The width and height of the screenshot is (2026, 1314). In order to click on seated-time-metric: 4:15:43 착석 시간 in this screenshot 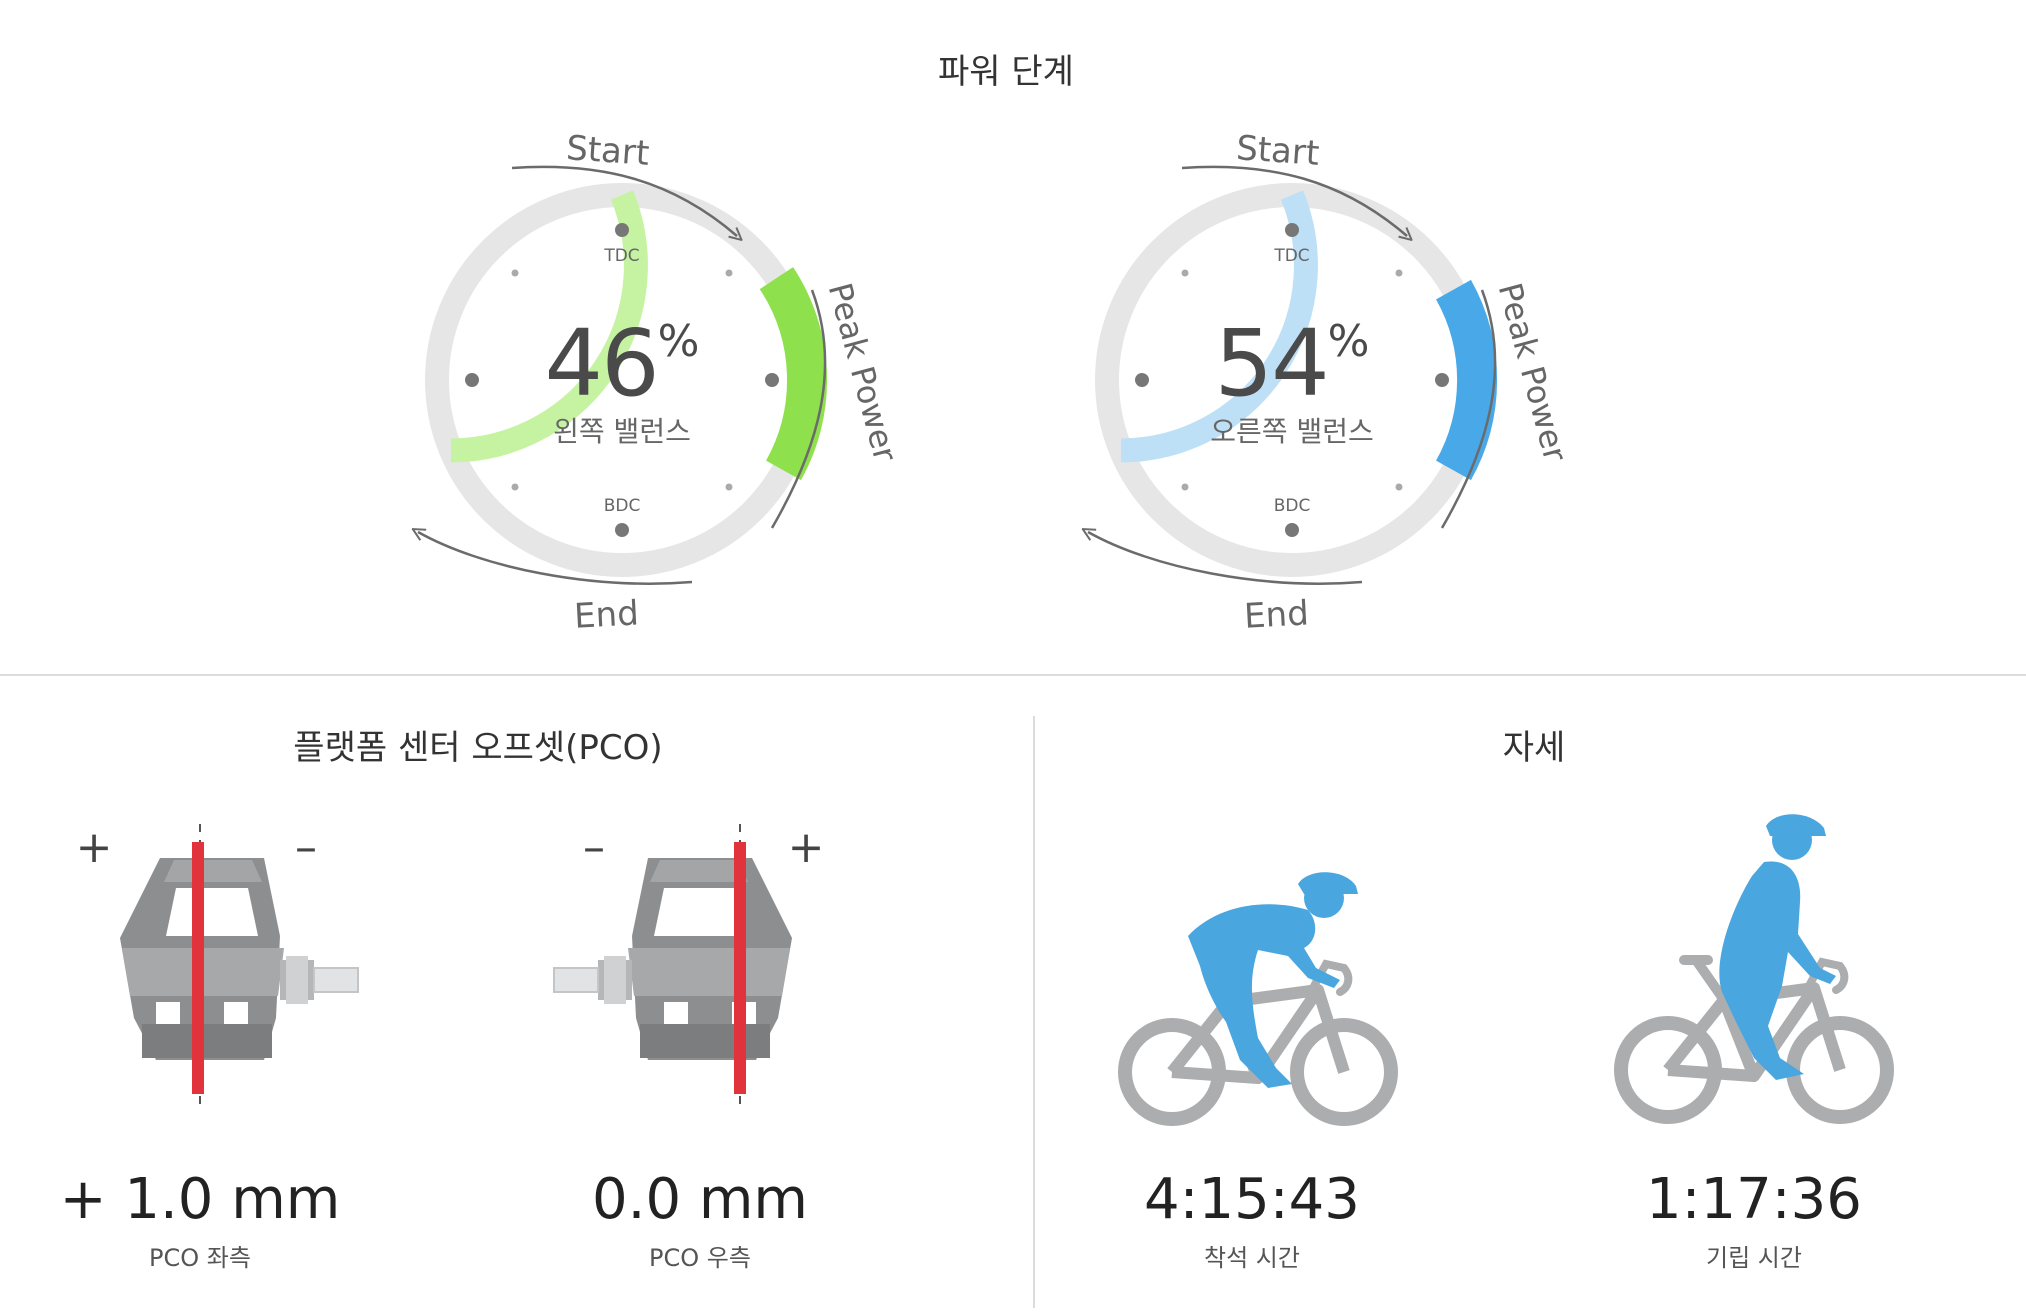, I will do `click(1252, 1222)`.